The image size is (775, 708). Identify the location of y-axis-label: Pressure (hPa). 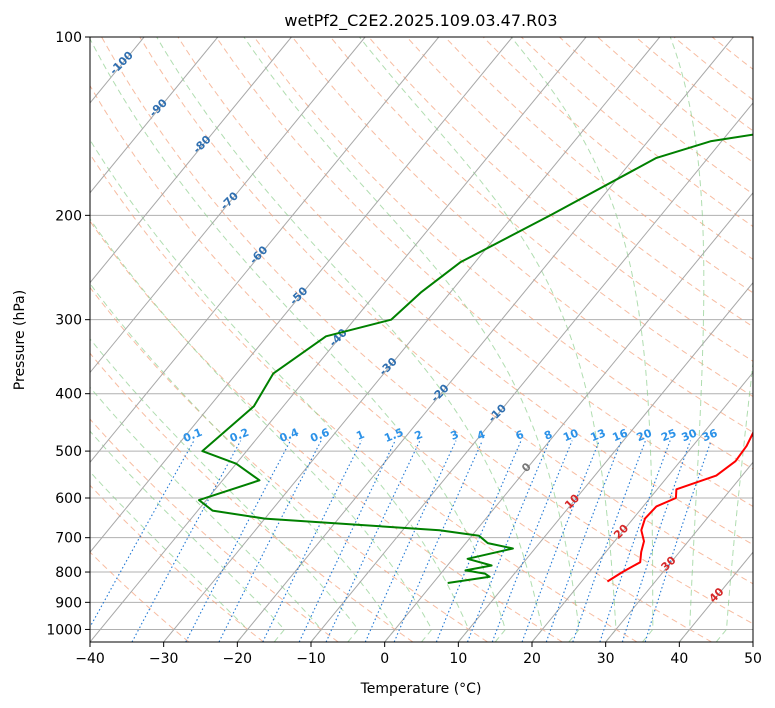
(20, 340).